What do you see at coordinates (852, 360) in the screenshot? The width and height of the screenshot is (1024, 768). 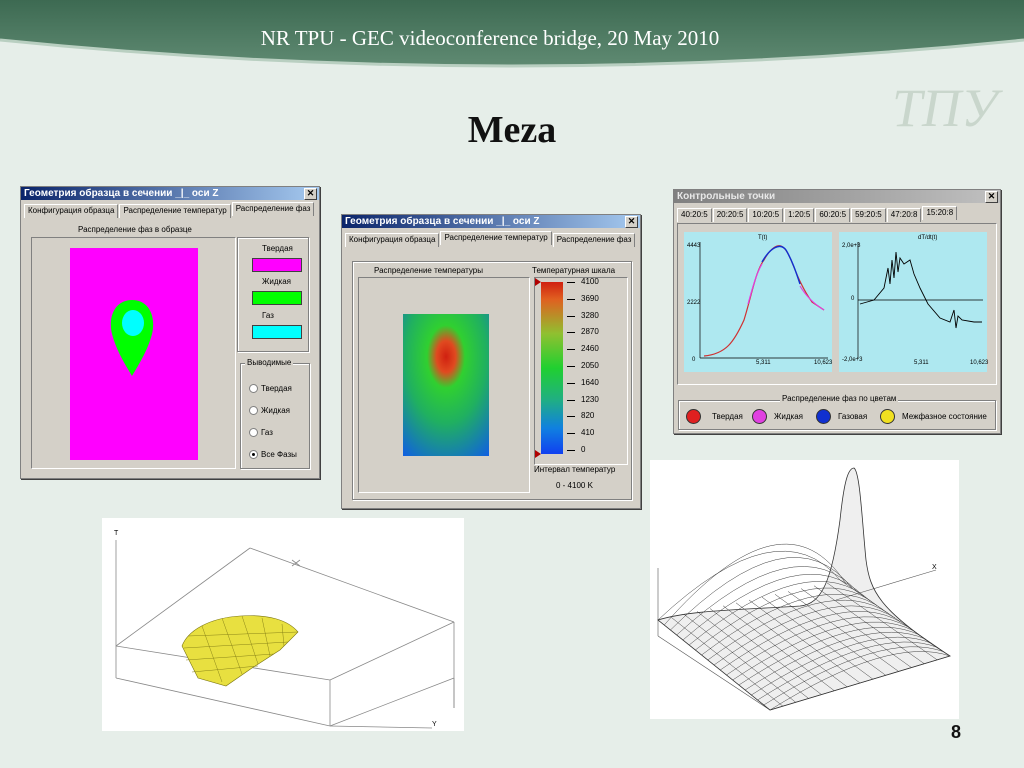 I see `plot2-y-bot: -2,0e+3` at bounding box center [852, 360].